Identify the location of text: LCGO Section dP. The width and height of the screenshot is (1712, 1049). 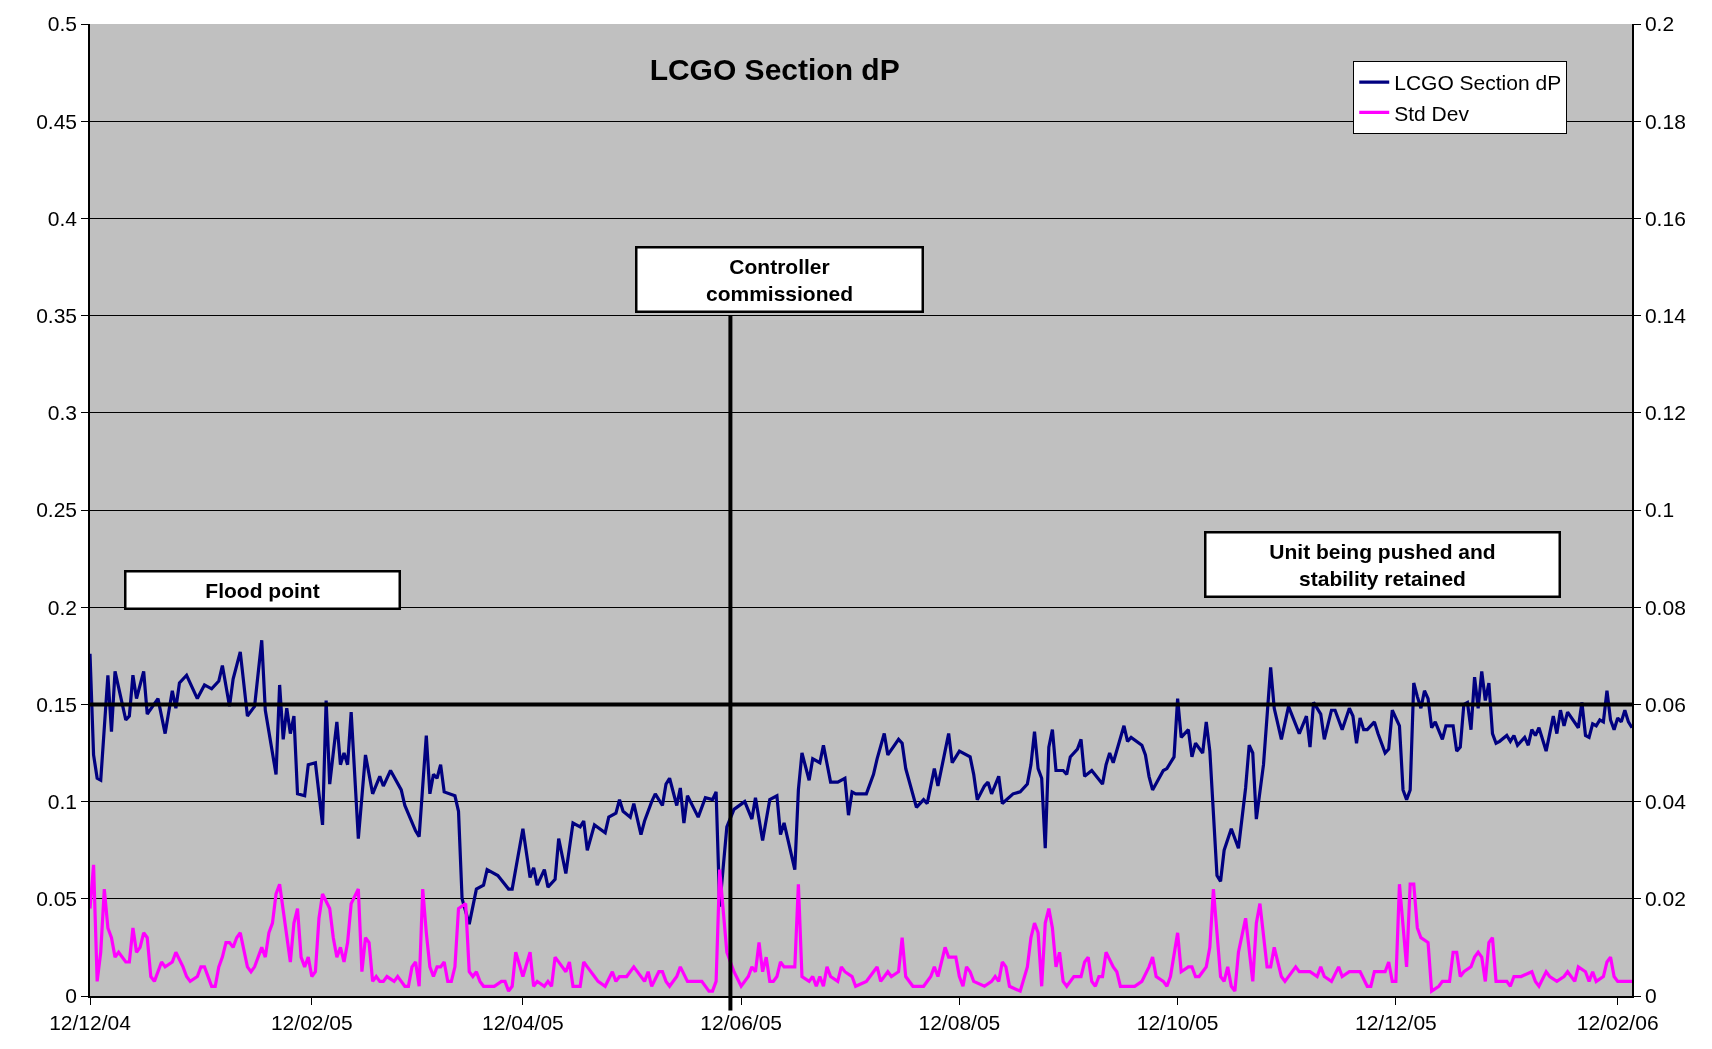
(774, 70).